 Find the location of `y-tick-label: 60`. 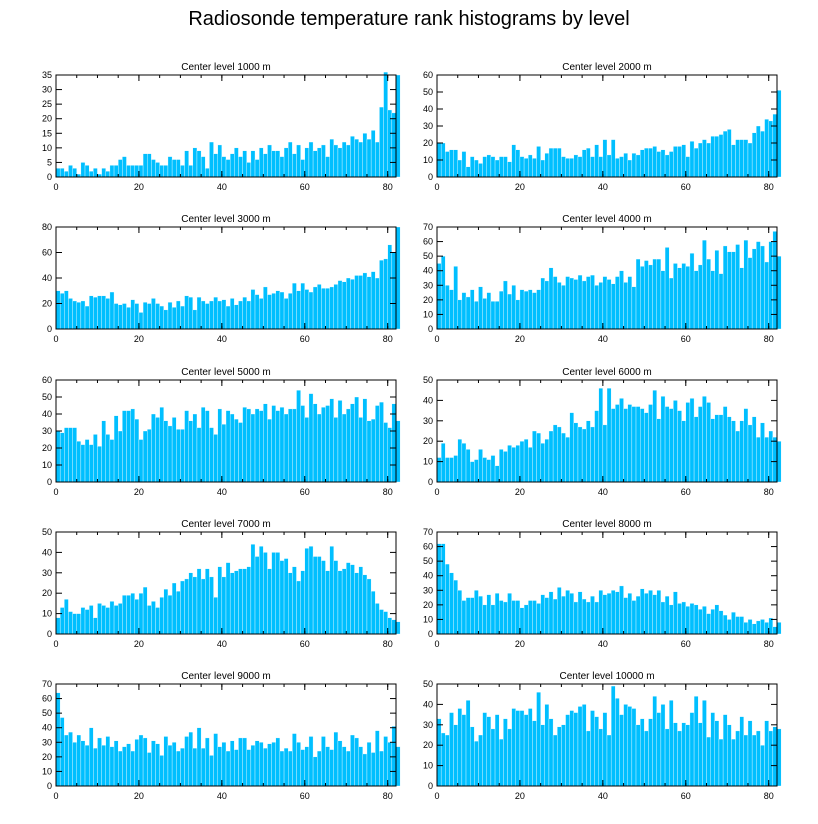

y-tick-label: 60 is located at coordinates (428, 75).